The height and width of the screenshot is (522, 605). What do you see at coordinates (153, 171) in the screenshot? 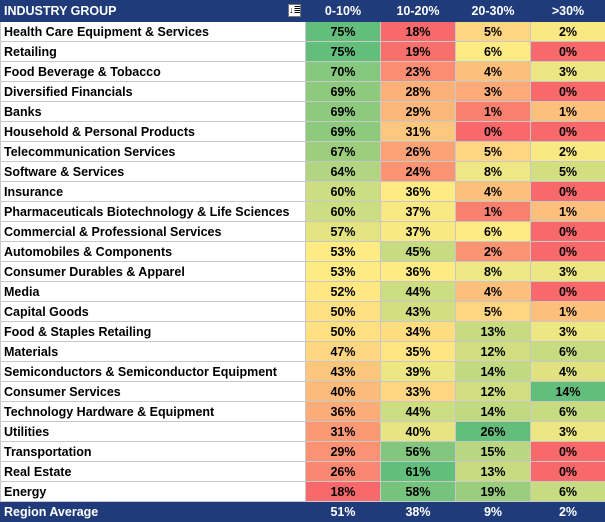
I see `industry-group-name: Software & Services` at bounding box center [153, 171].